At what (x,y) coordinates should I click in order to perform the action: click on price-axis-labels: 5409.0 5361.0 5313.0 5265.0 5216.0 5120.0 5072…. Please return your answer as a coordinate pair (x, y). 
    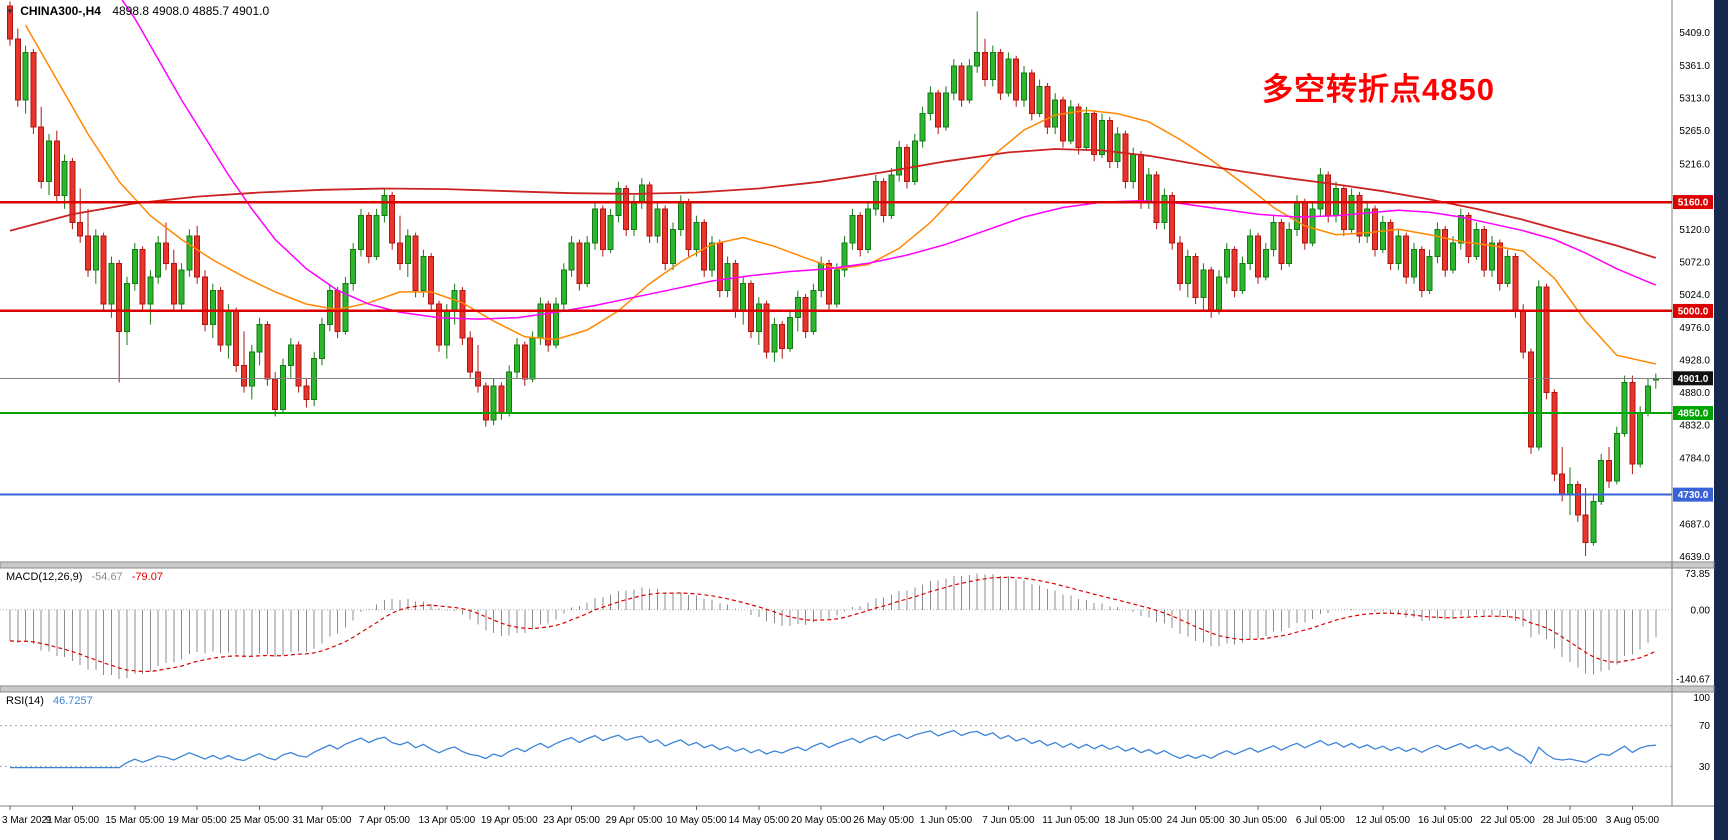
    Looking at the image, I should click on (1694, 295).